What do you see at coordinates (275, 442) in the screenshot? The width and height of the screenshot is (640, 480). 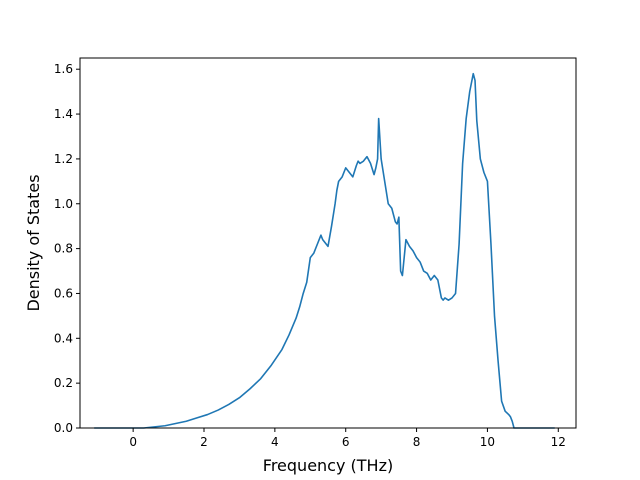 I see `x-tick-label: 4` at bounding box center [275, 442].